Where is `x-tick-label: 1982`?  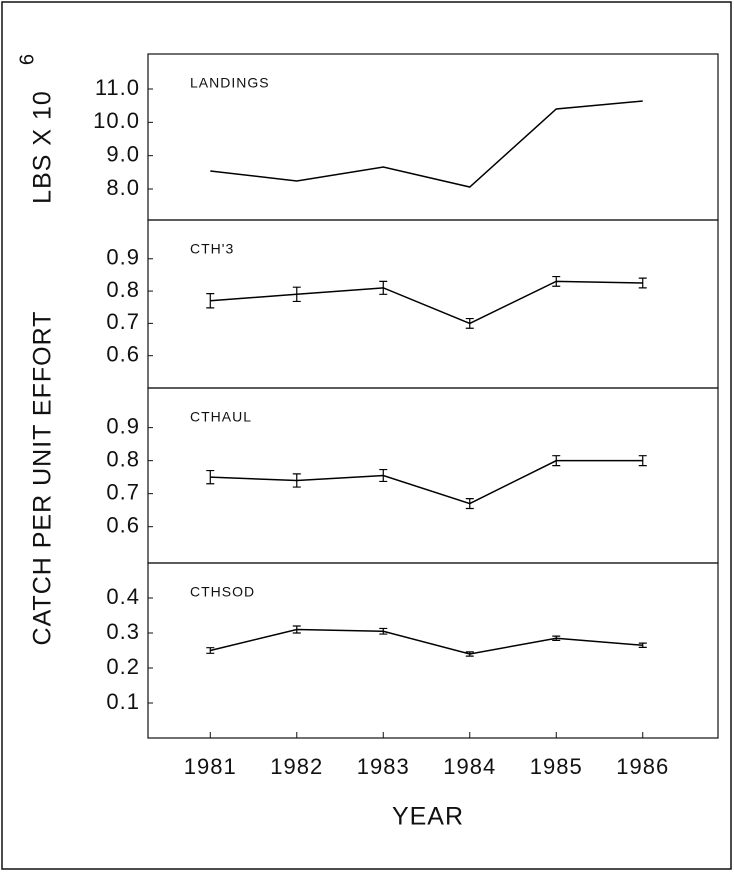 x-tick-label: 1982 is located at coordinates (296, 766).